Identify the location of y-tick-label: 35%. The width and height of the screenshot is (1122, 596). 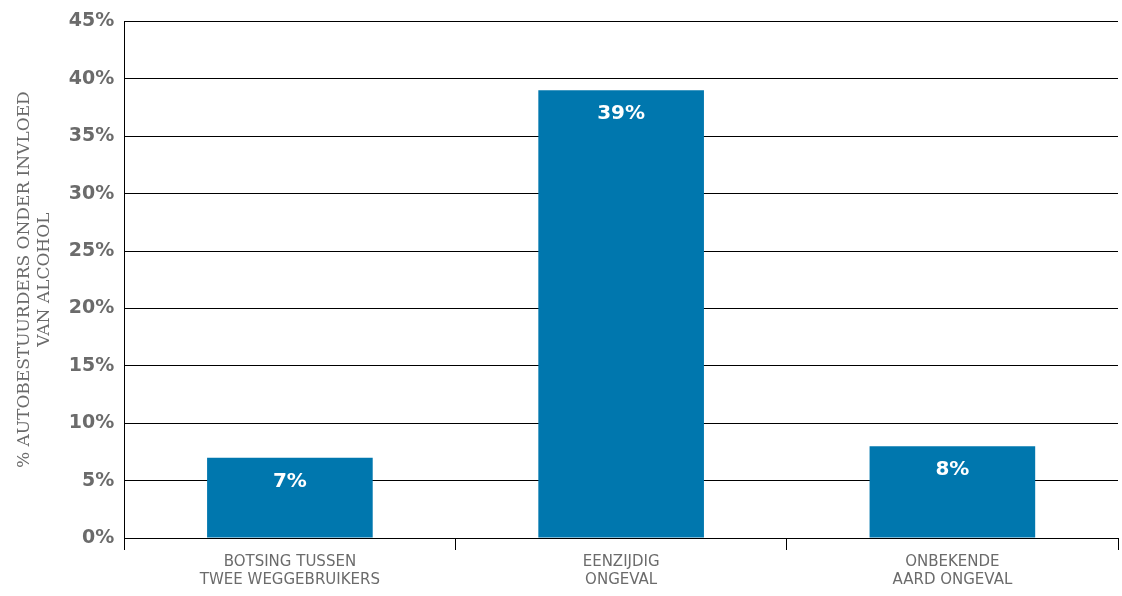
(91, 134).